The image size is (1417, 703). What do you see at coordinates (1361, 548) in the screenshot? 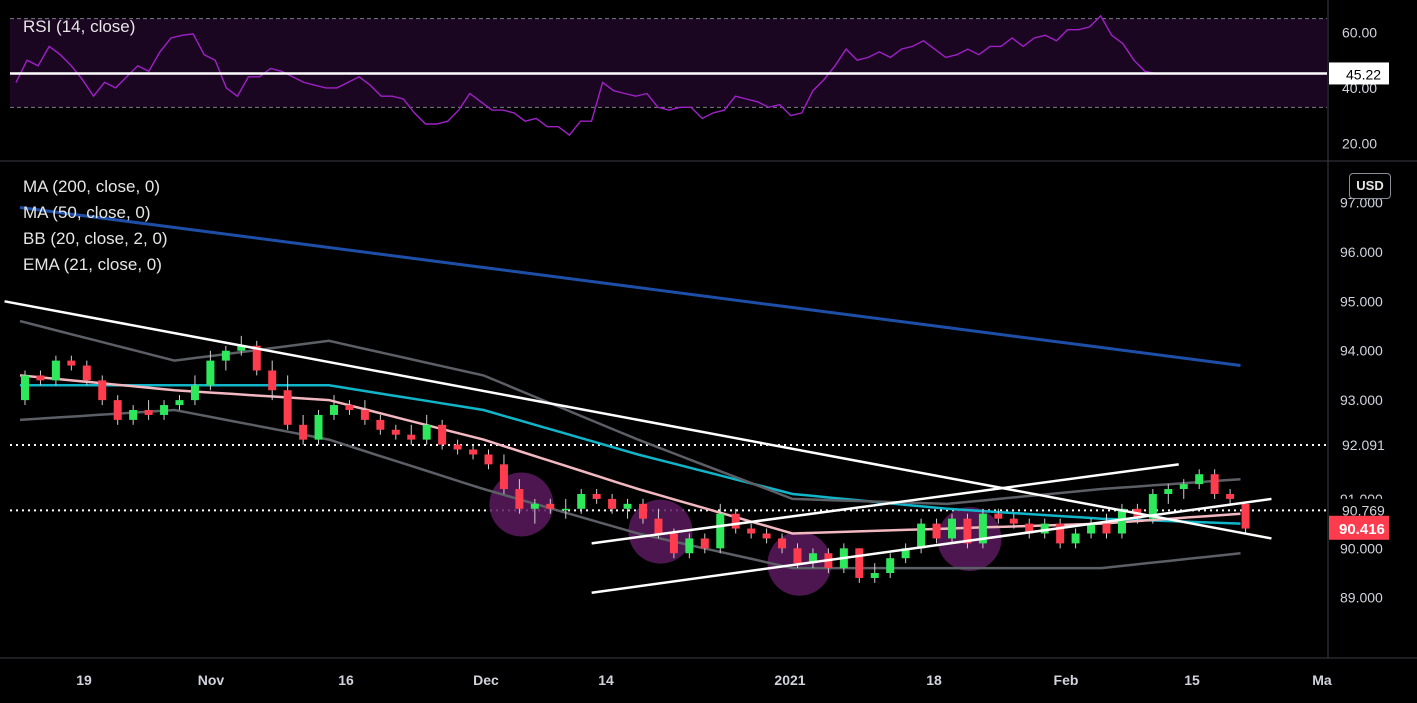
I see `price-tick-label: 90.000` at bounding box center [1361, 548].